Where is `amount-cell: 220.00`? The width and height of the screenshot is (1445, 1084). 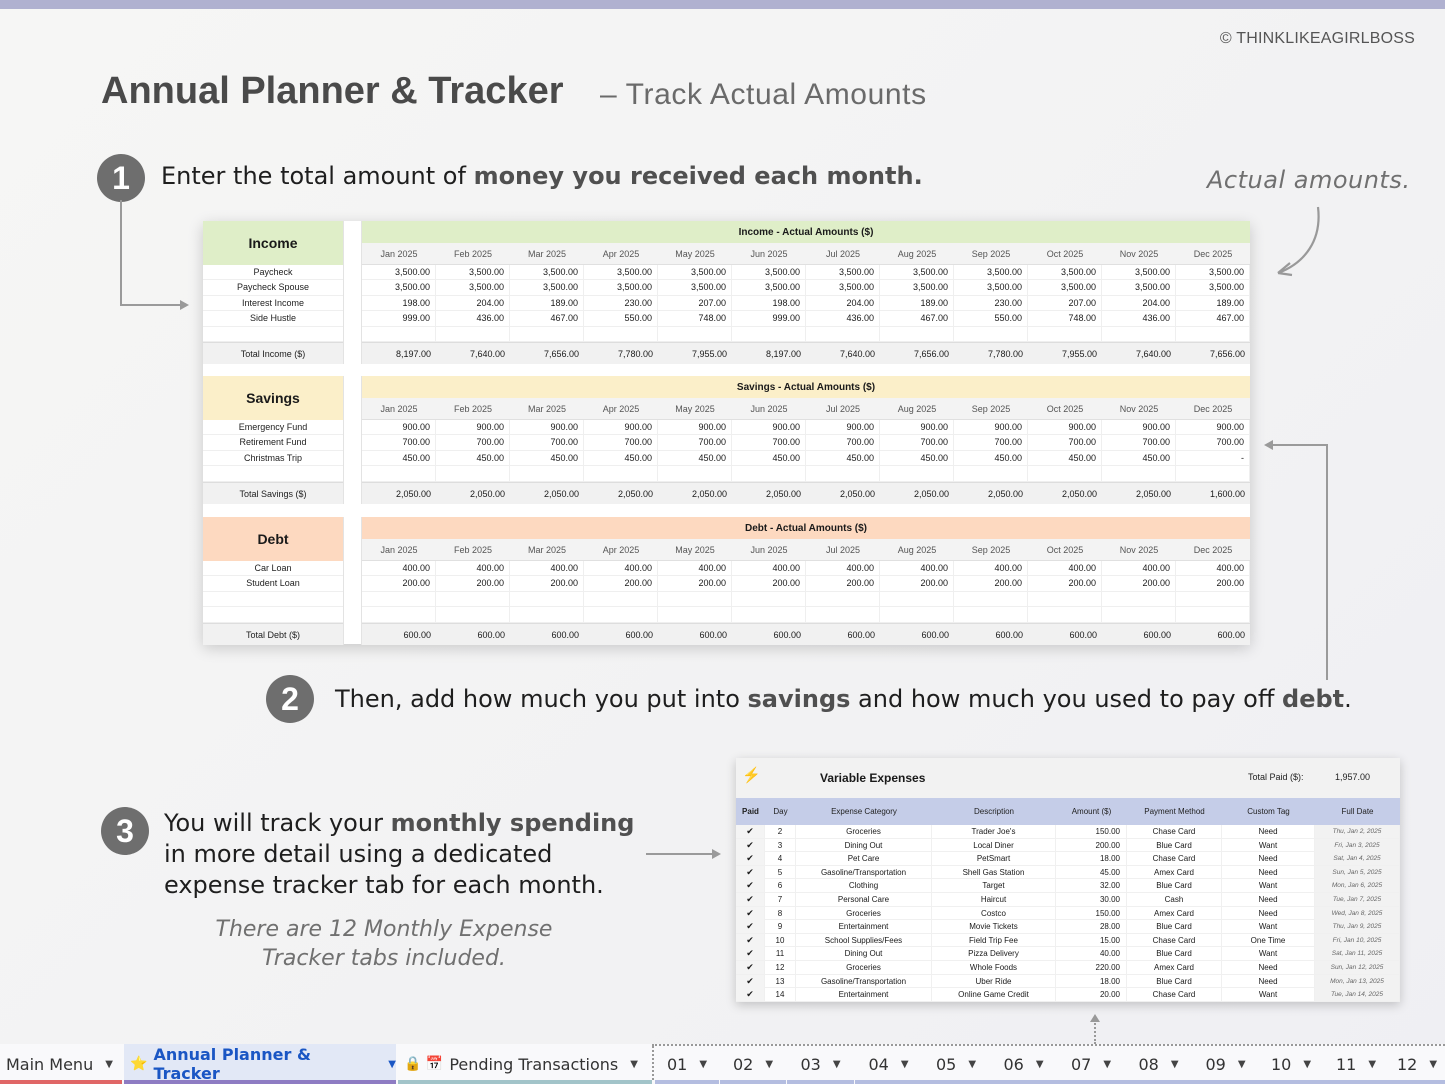 amount-cell: 220.00 is located at coordinates (1091, 967).